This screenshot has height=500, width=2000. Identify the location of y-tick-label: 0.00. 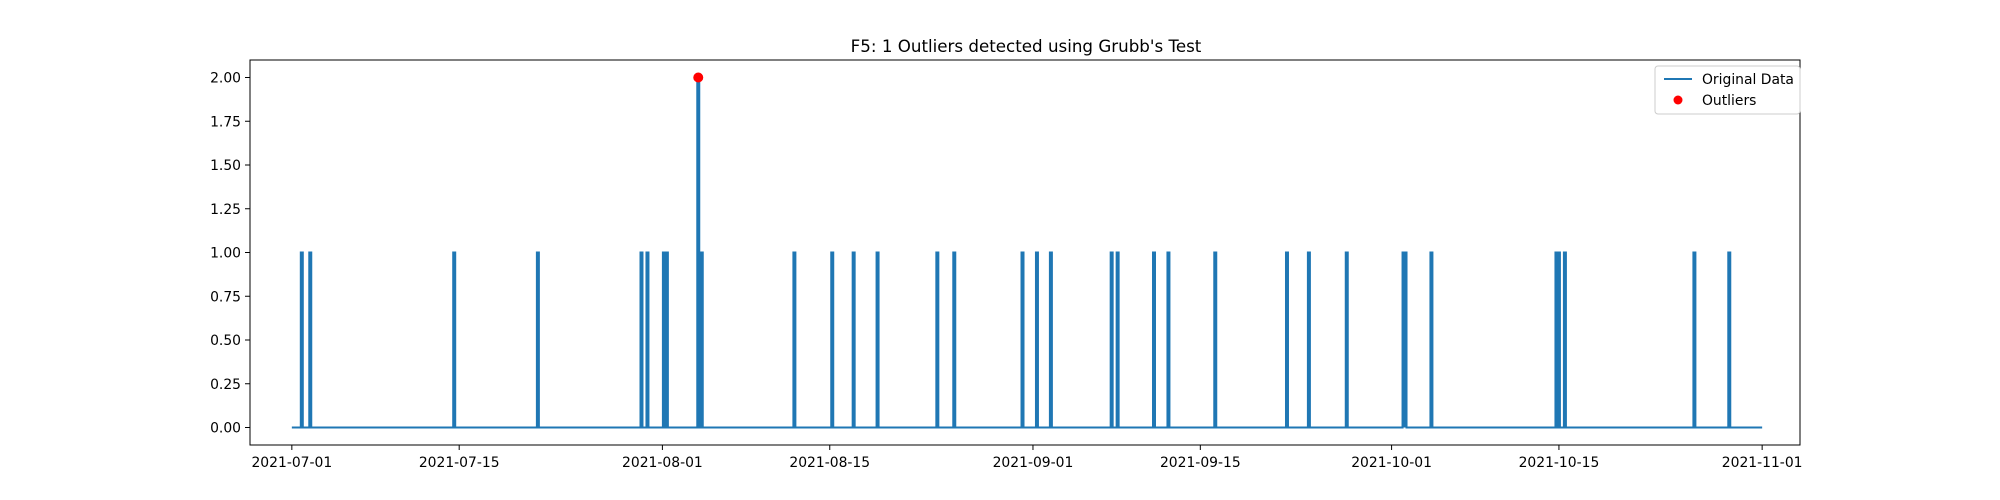
(225, 429).